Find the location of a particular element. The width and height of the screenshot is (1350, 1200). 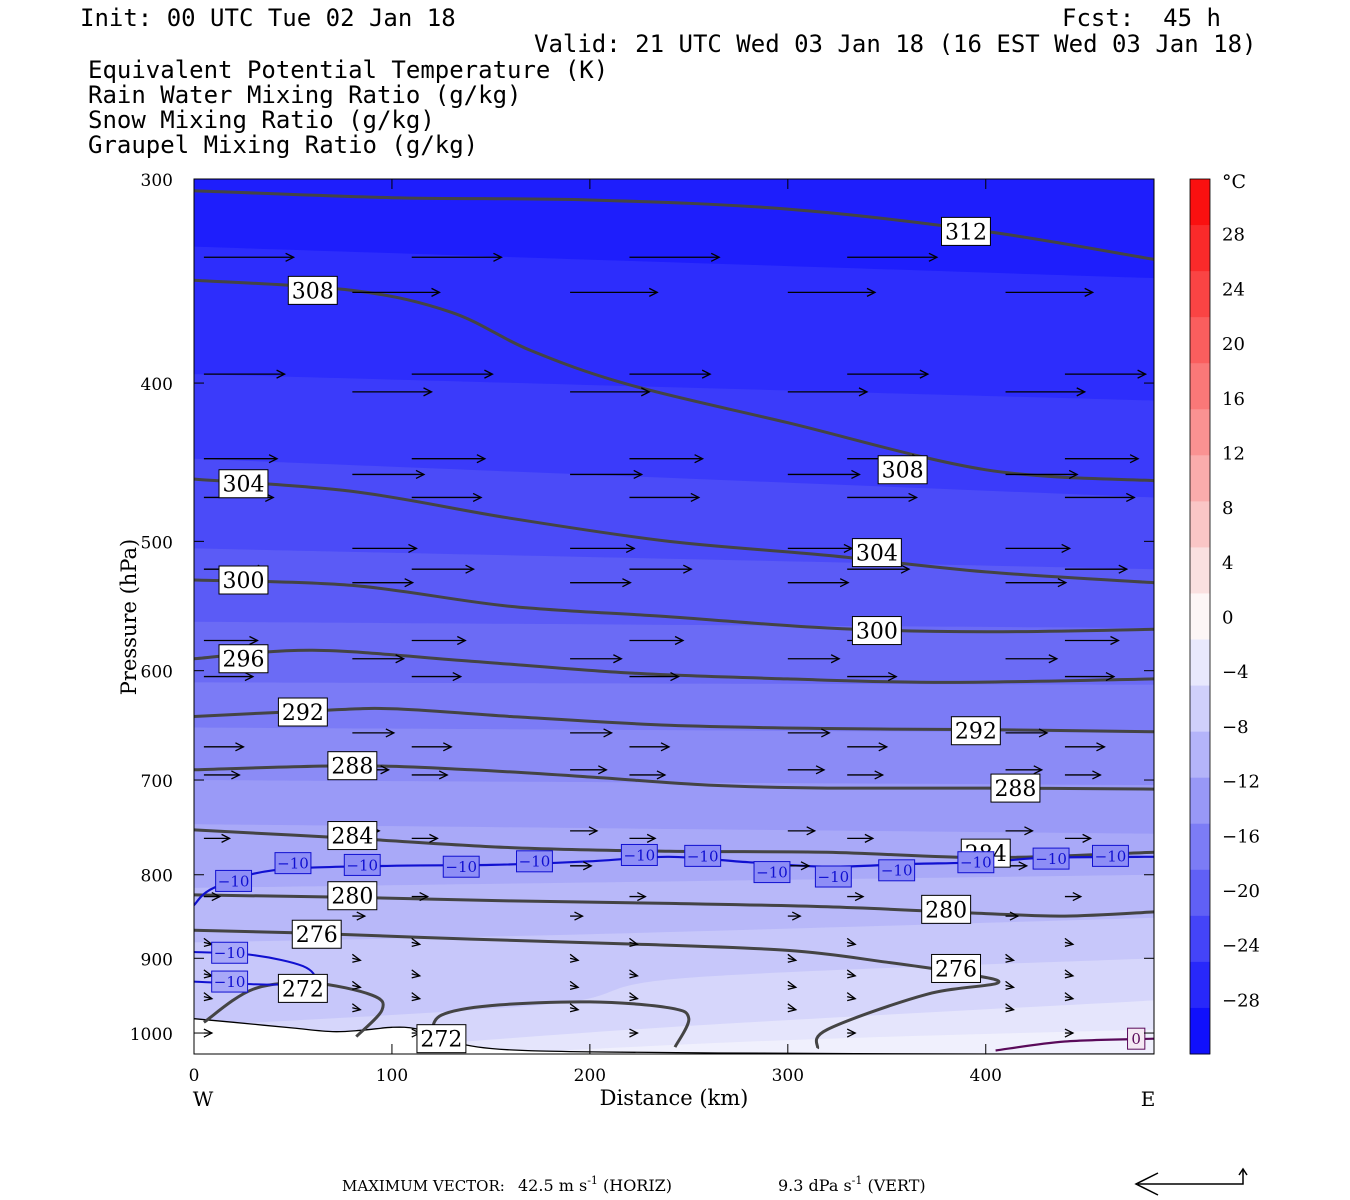

max-vector-horiz: 42.5 m s-1 (HORIZ) is located at coordinates (595, 1184).